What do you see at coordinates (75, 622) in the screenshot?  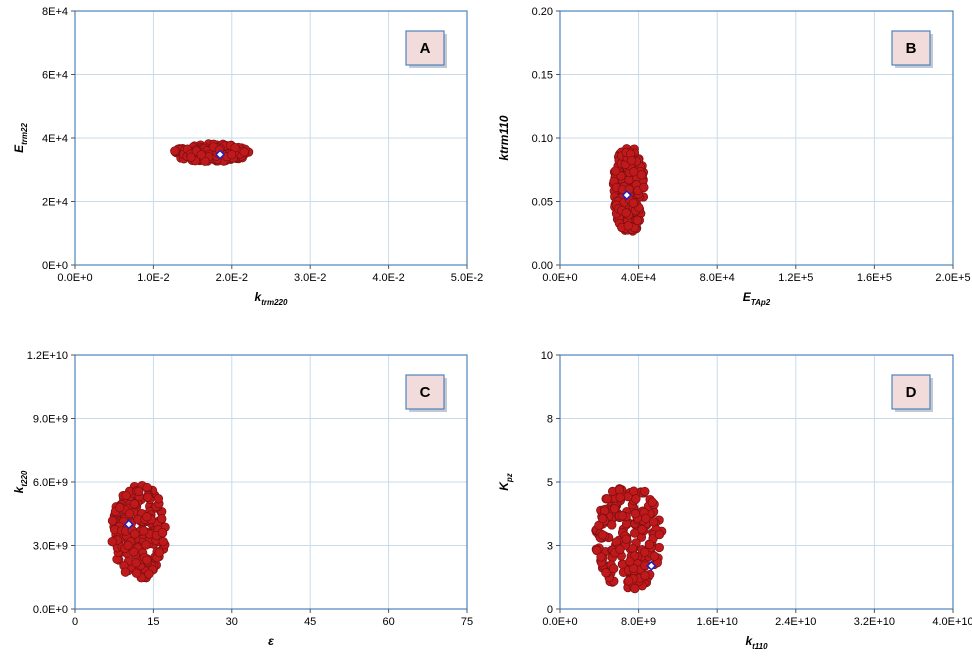 I see `x-tick-label: 0` at bounding box center [75, 622].